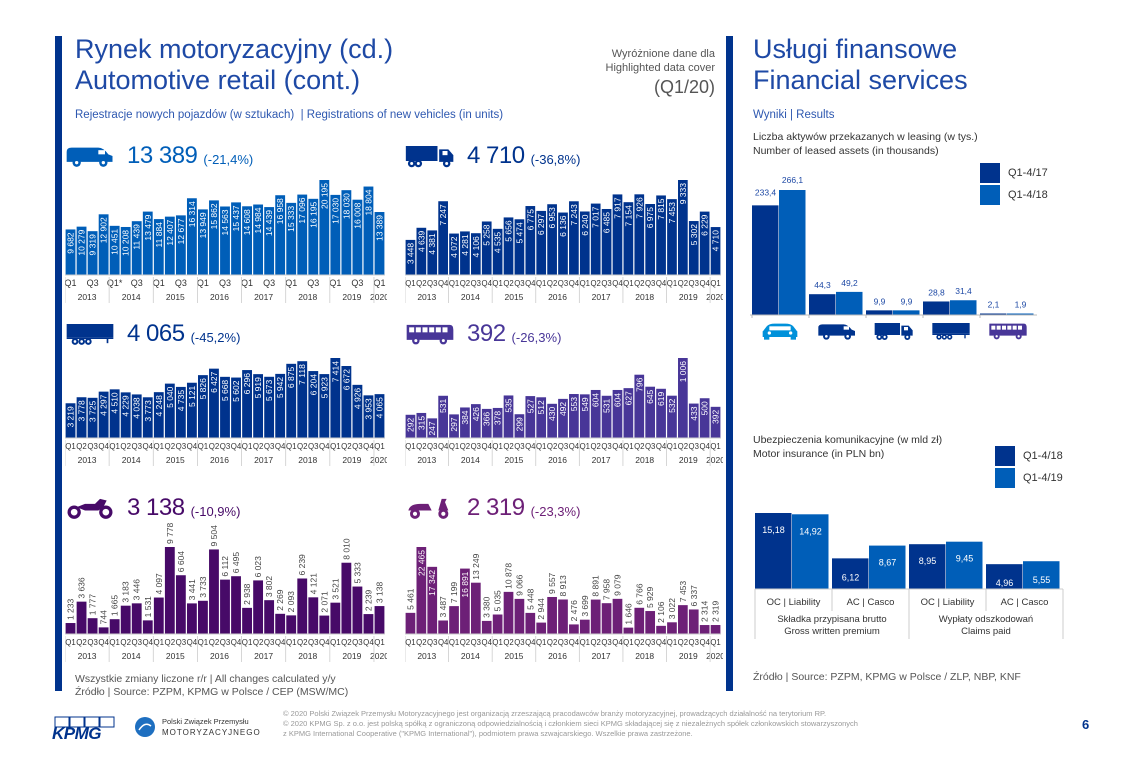 This screenshot has width=1140, height=760. What do you see at coordinates (77, 733) in the screenshot?
I see `kpmg-logo-text: KPMG` at bounding box center [77, 733].